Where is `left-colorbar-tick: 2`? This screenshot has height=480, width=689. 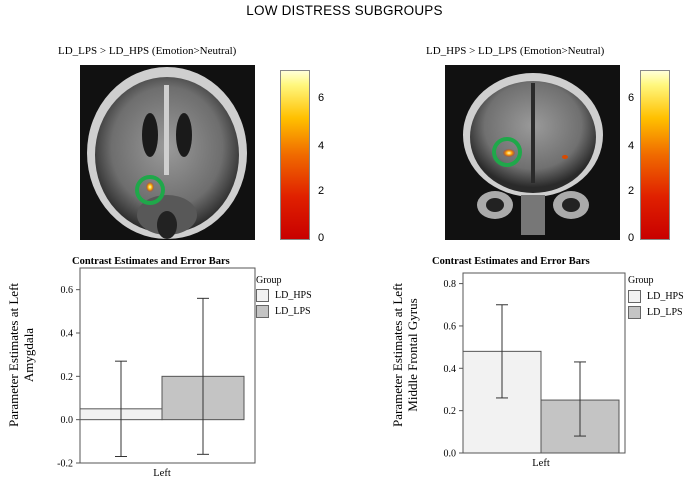
left-colorbar-tick: 2 is located at coordinates (321, 191).